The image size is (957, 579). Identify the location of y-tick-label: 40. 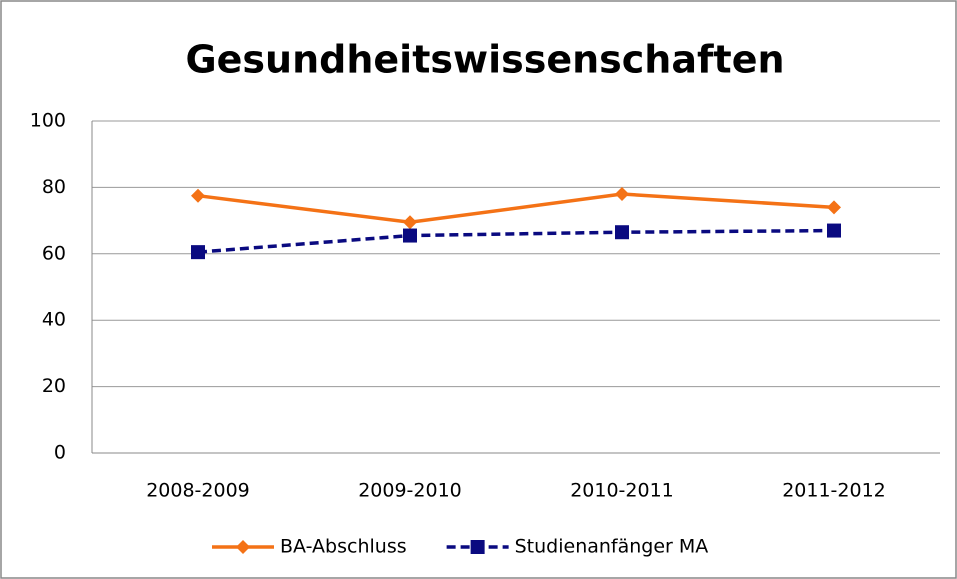
(54, 320).